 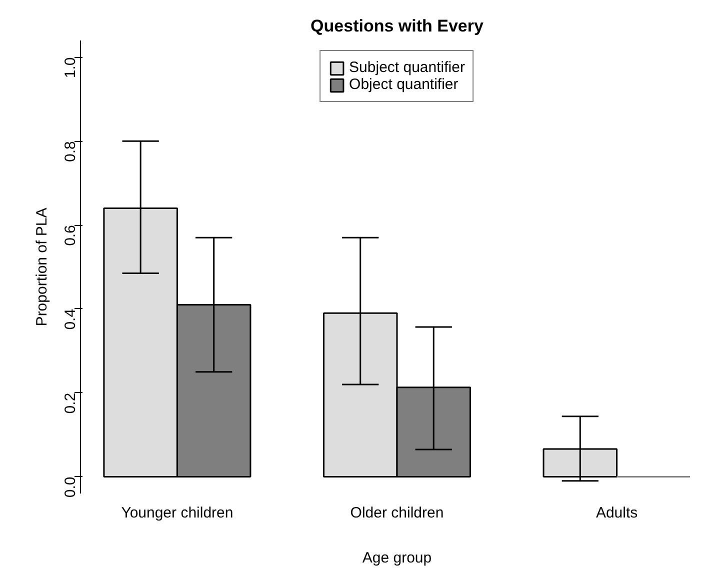 I want to click on x-tick-label: Older children, so click(x=397, y=513).